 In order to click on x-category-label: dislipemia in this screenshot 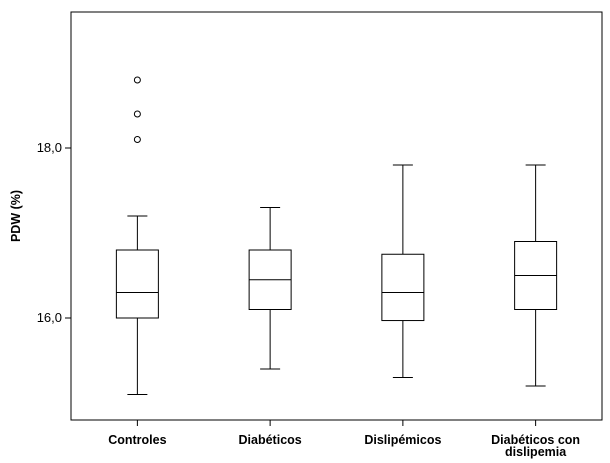, I will do `click(536, 452)`.